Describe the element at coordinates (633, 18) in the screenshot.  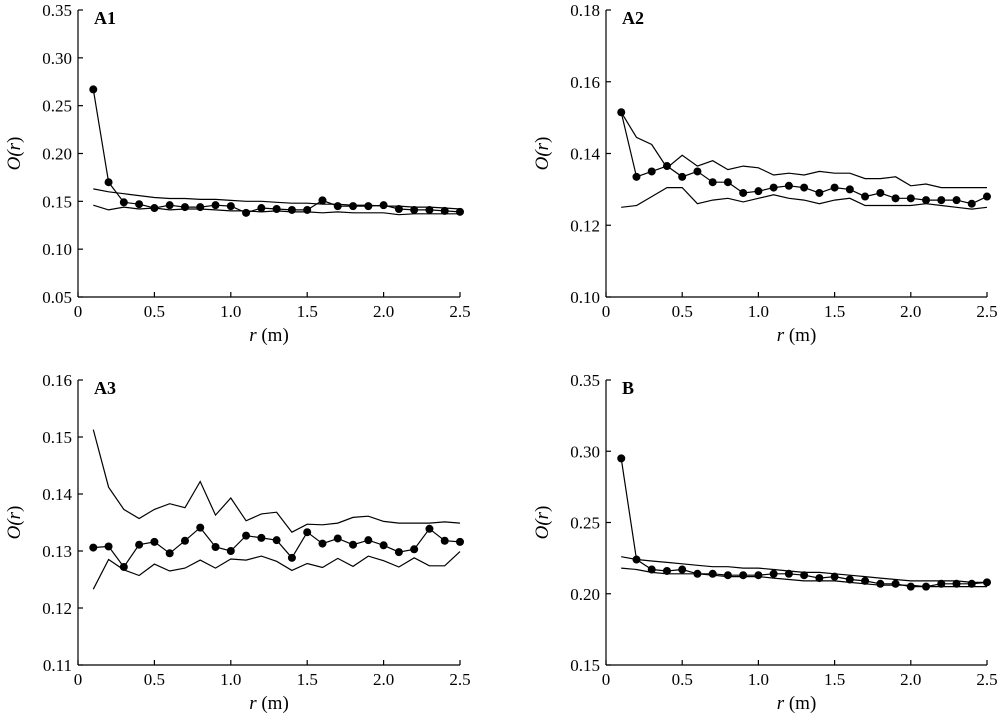
I see `panel-label: A2` at that location.